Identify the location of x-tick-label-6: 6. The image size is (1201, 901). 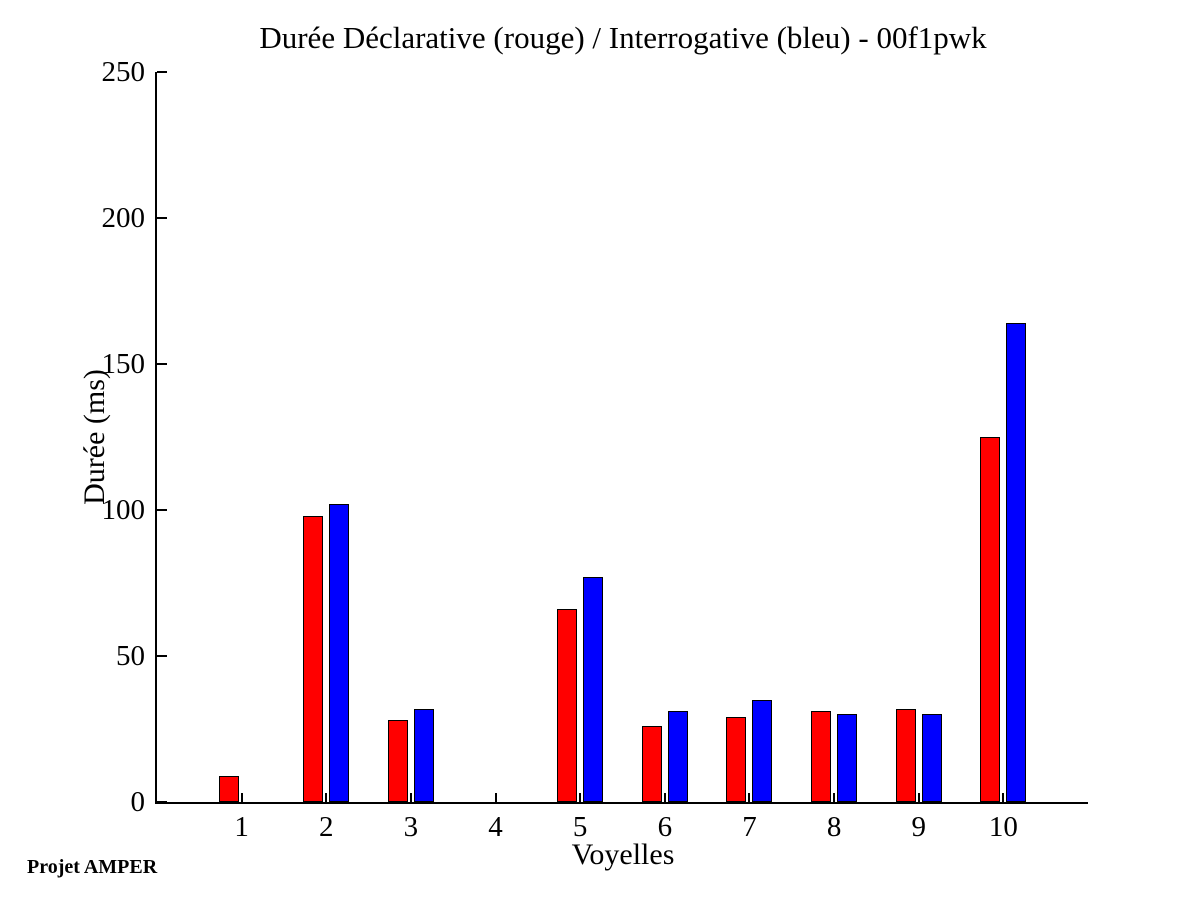
(665, 827).